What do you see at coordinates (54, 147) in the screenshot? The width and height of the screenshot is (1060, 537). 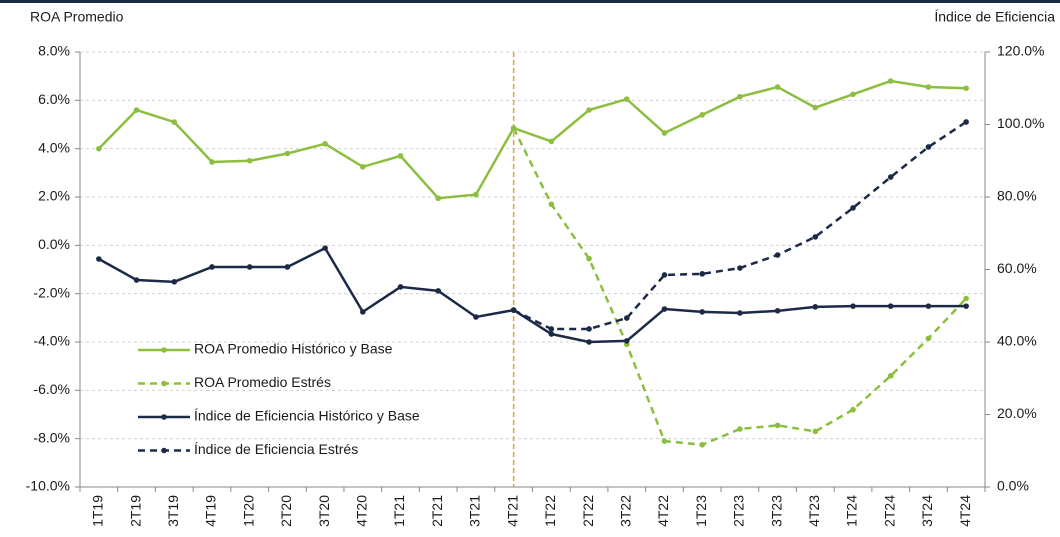 I see `y-tick-label: 4.0%` at bounding box center [54, 147].